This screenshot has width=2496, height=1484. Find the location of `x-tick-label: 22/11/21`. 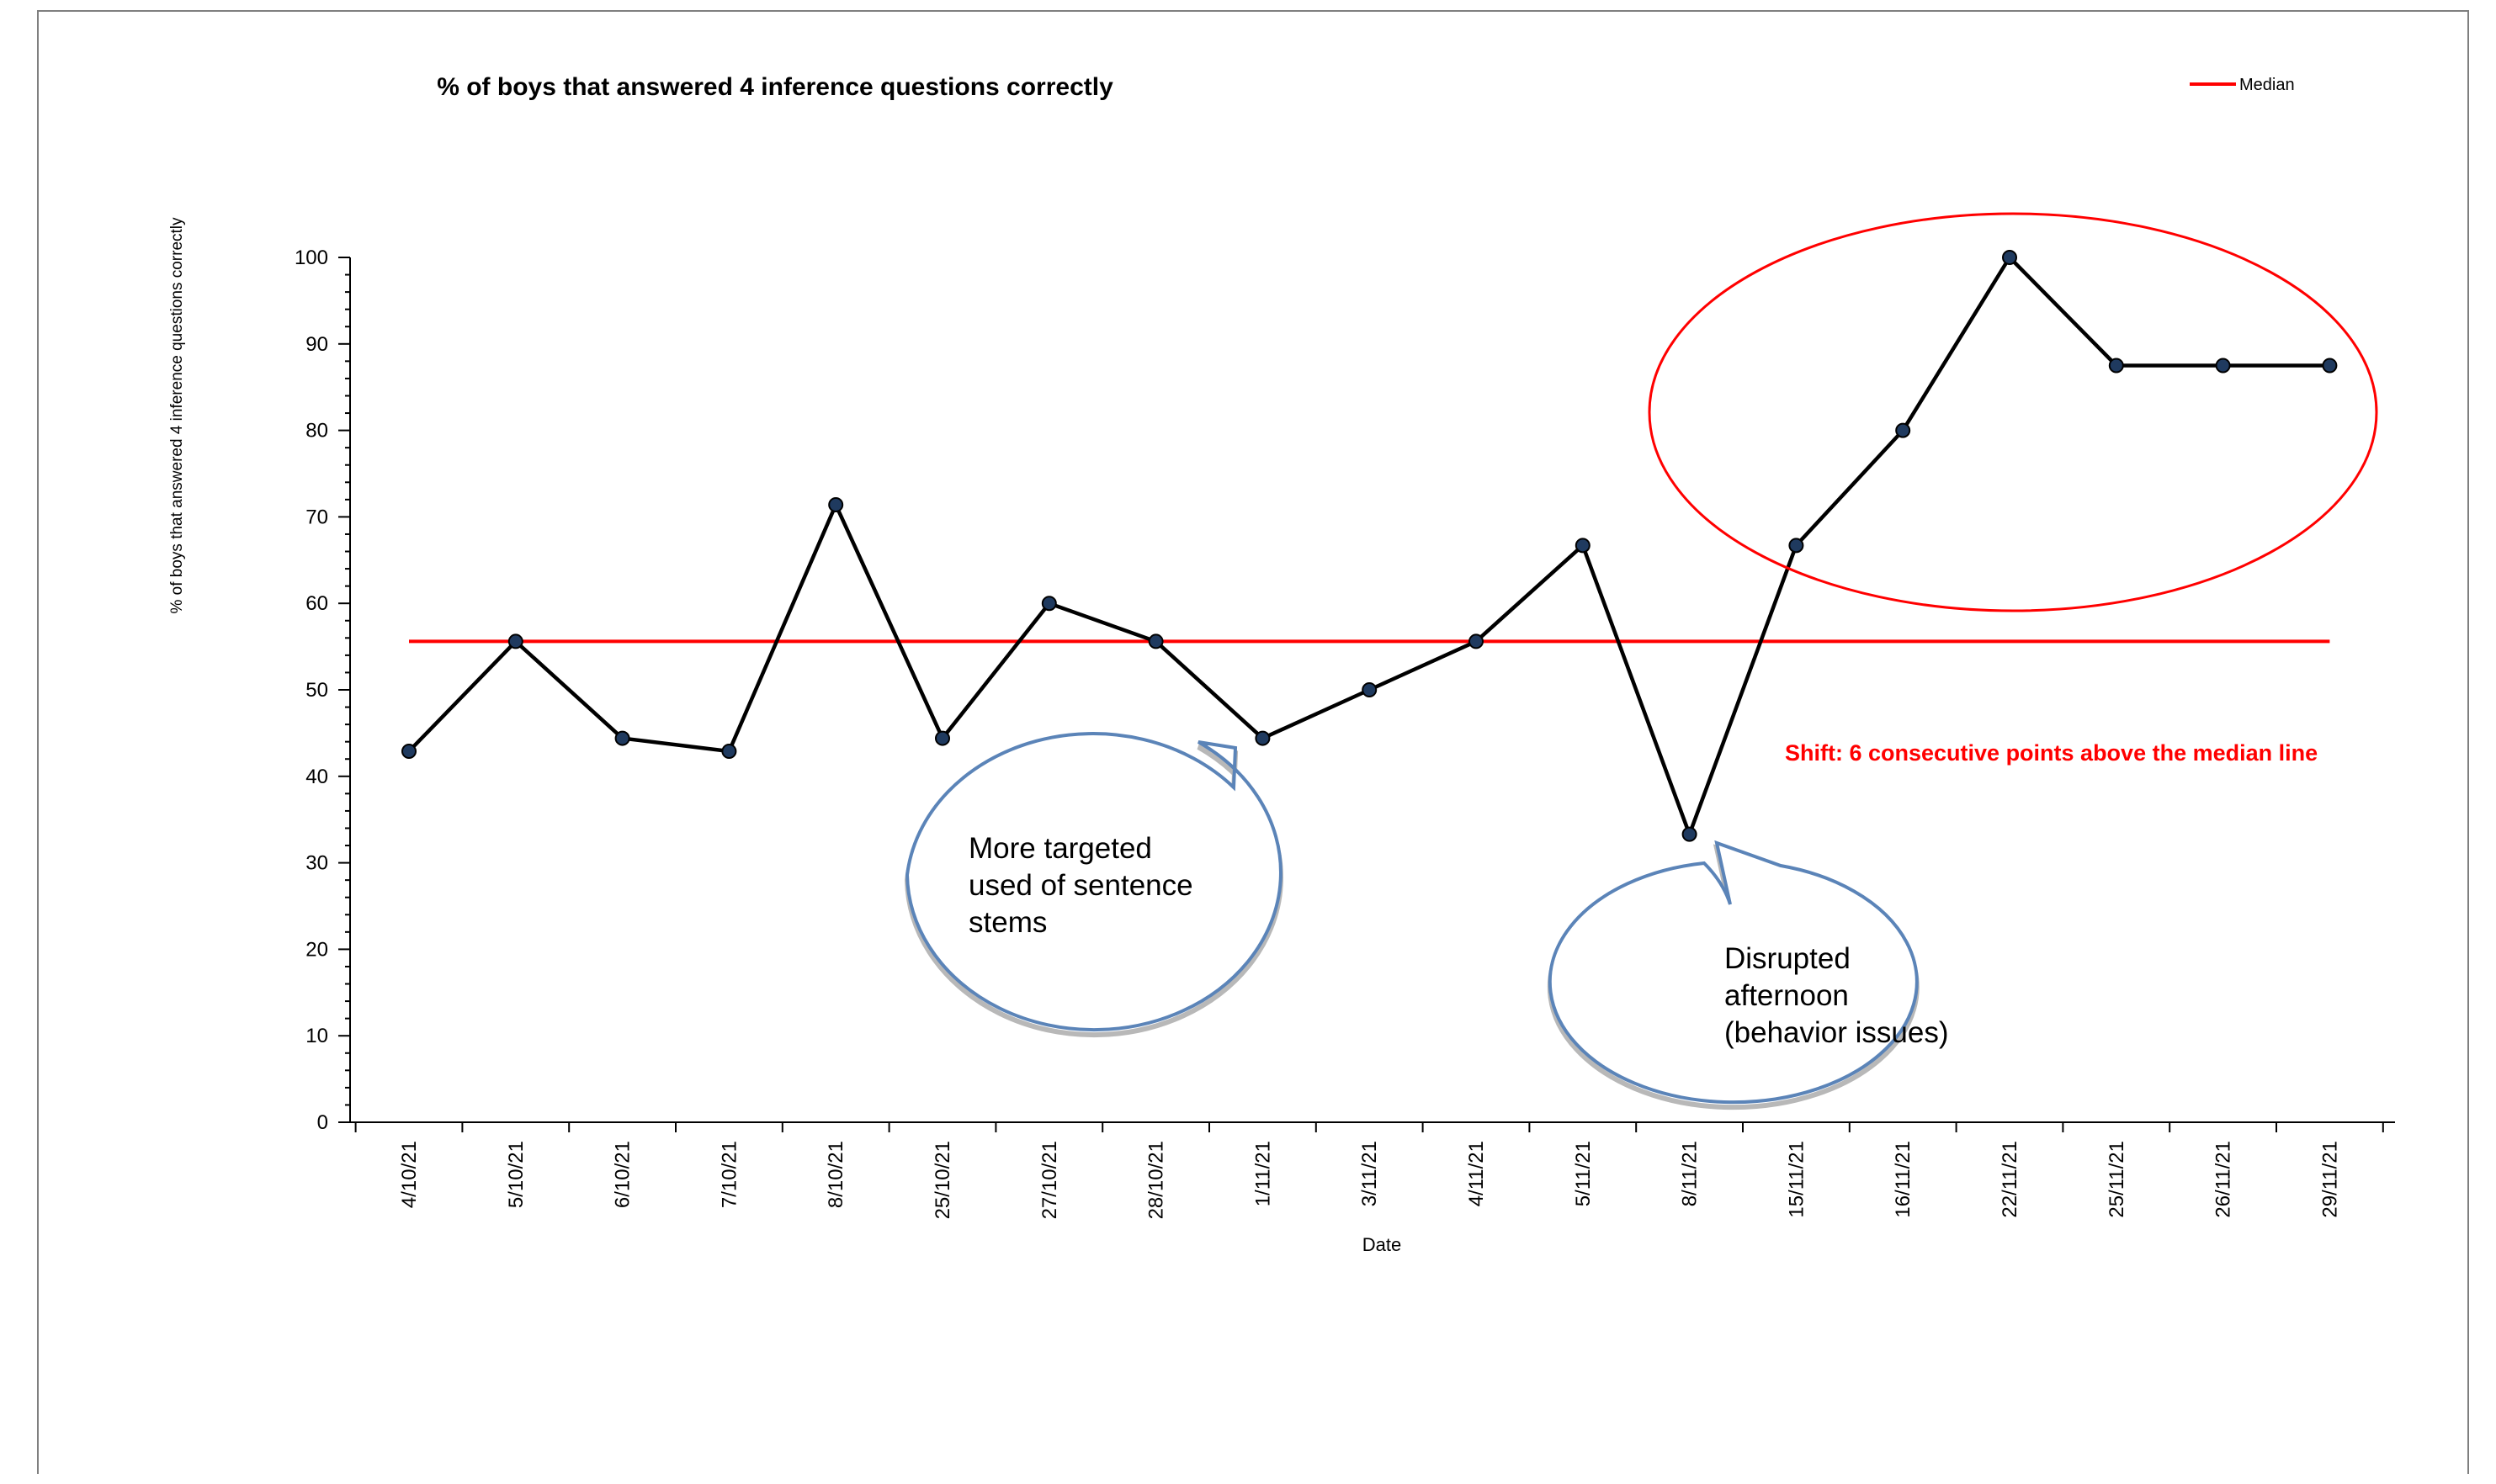

x-tick-label: 22/11/21 is located at coordinates (2010, 1179).